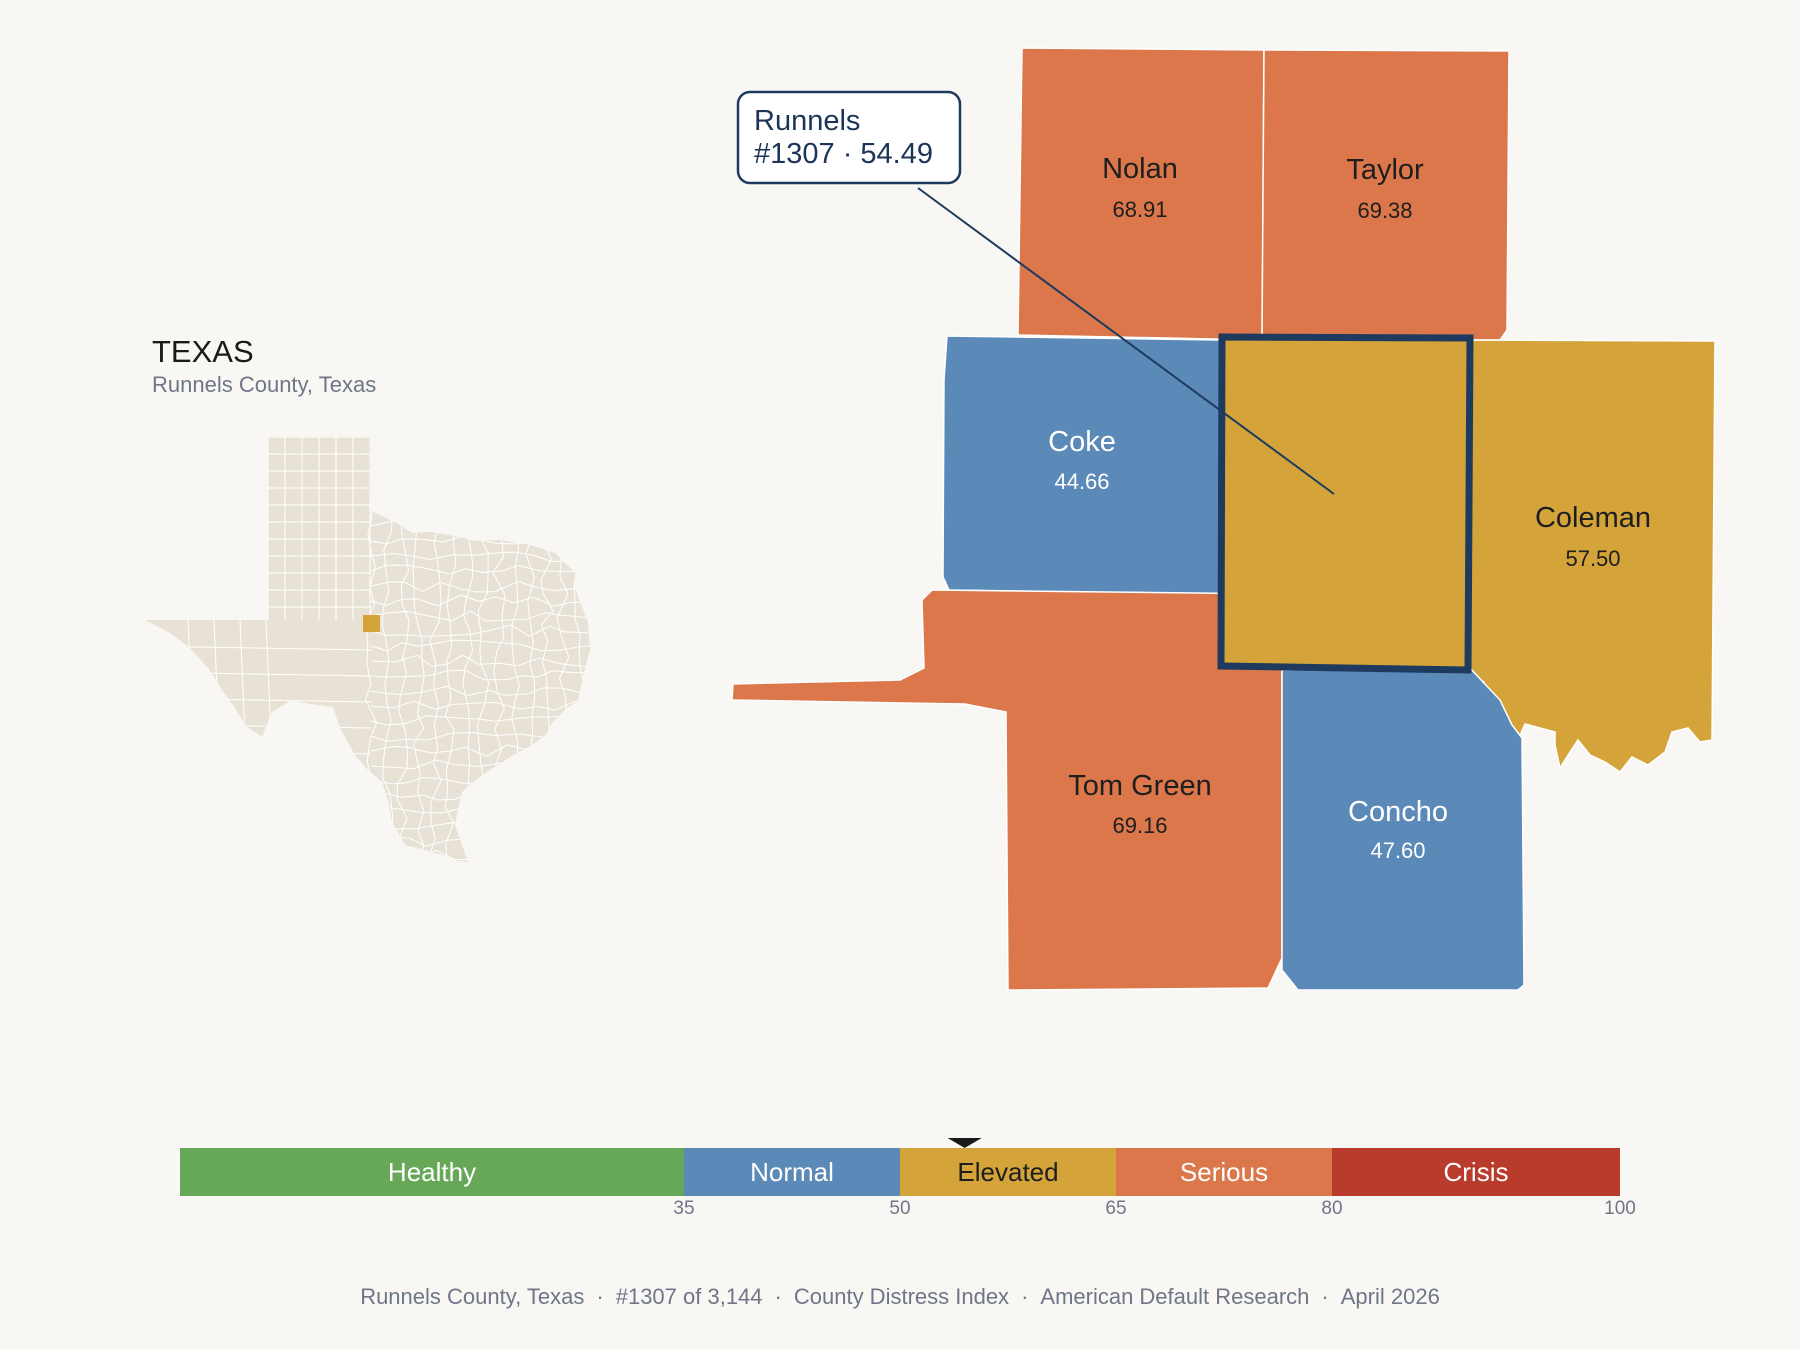 The width and height of the screenshot is (1800, 1350). I want to click on callout-leader-line, so click(1126, 341).